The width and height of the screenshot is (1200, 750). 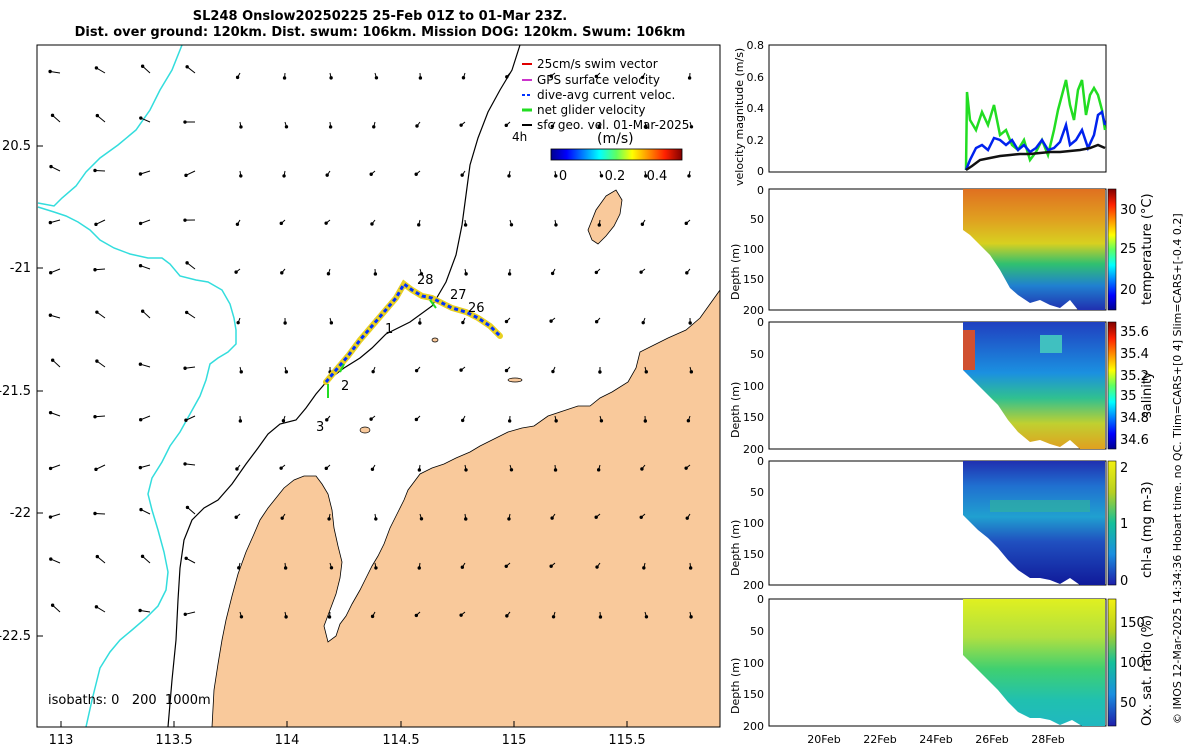 I want to click on svg-text: 24Feb, so click(x=935, y=739).